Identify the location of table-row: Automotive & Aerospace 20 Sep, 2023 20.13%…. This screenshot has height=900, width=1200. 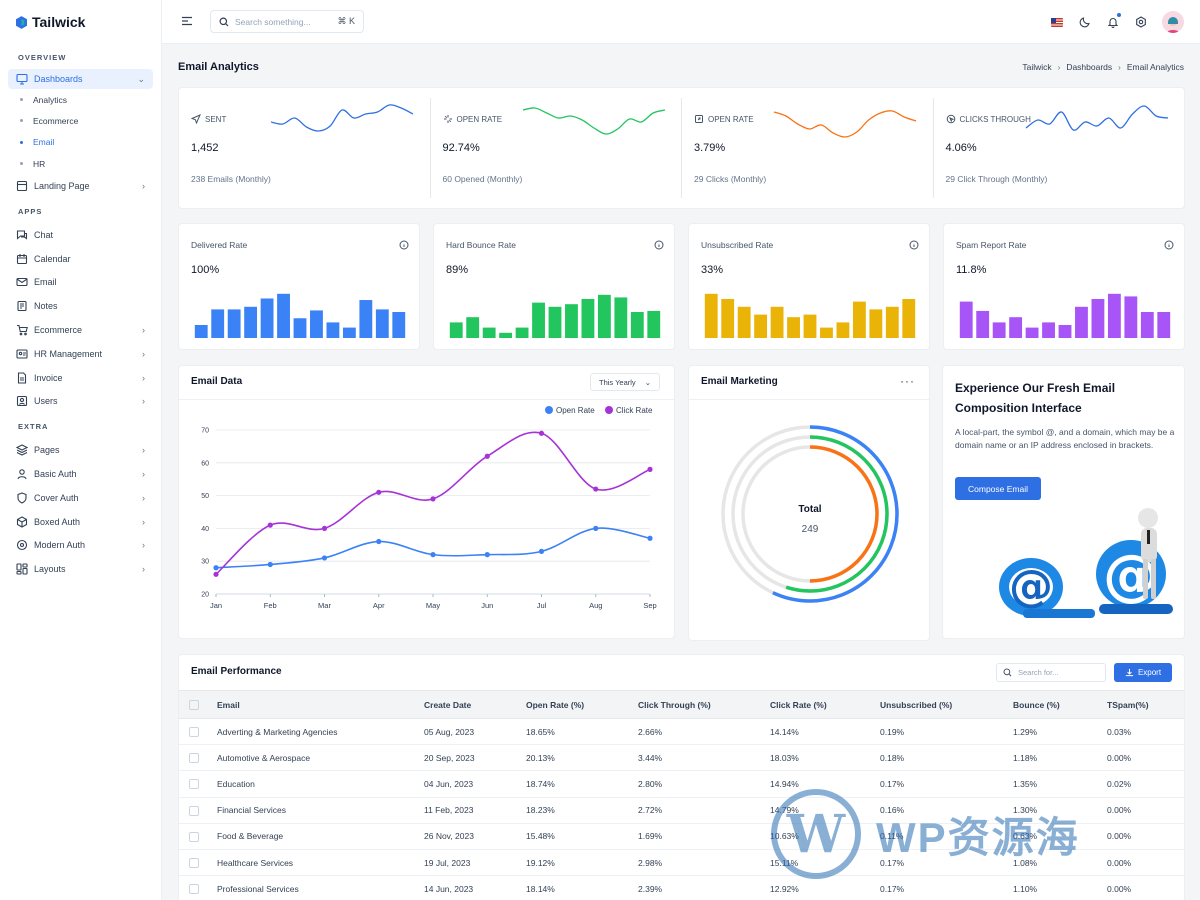
(681, 758).